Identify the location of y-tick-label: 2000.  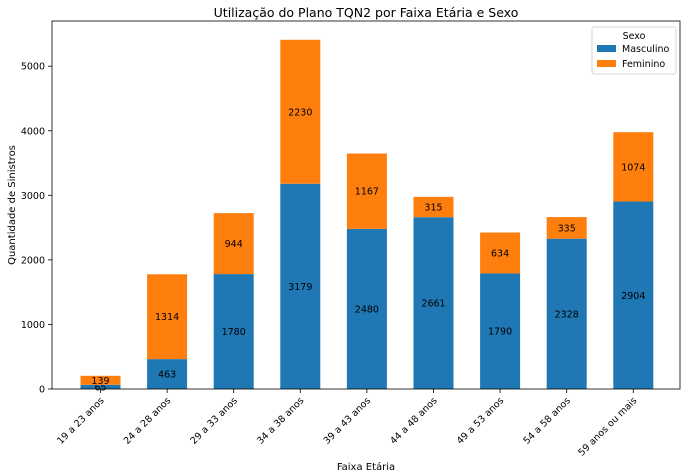
(33, 260).